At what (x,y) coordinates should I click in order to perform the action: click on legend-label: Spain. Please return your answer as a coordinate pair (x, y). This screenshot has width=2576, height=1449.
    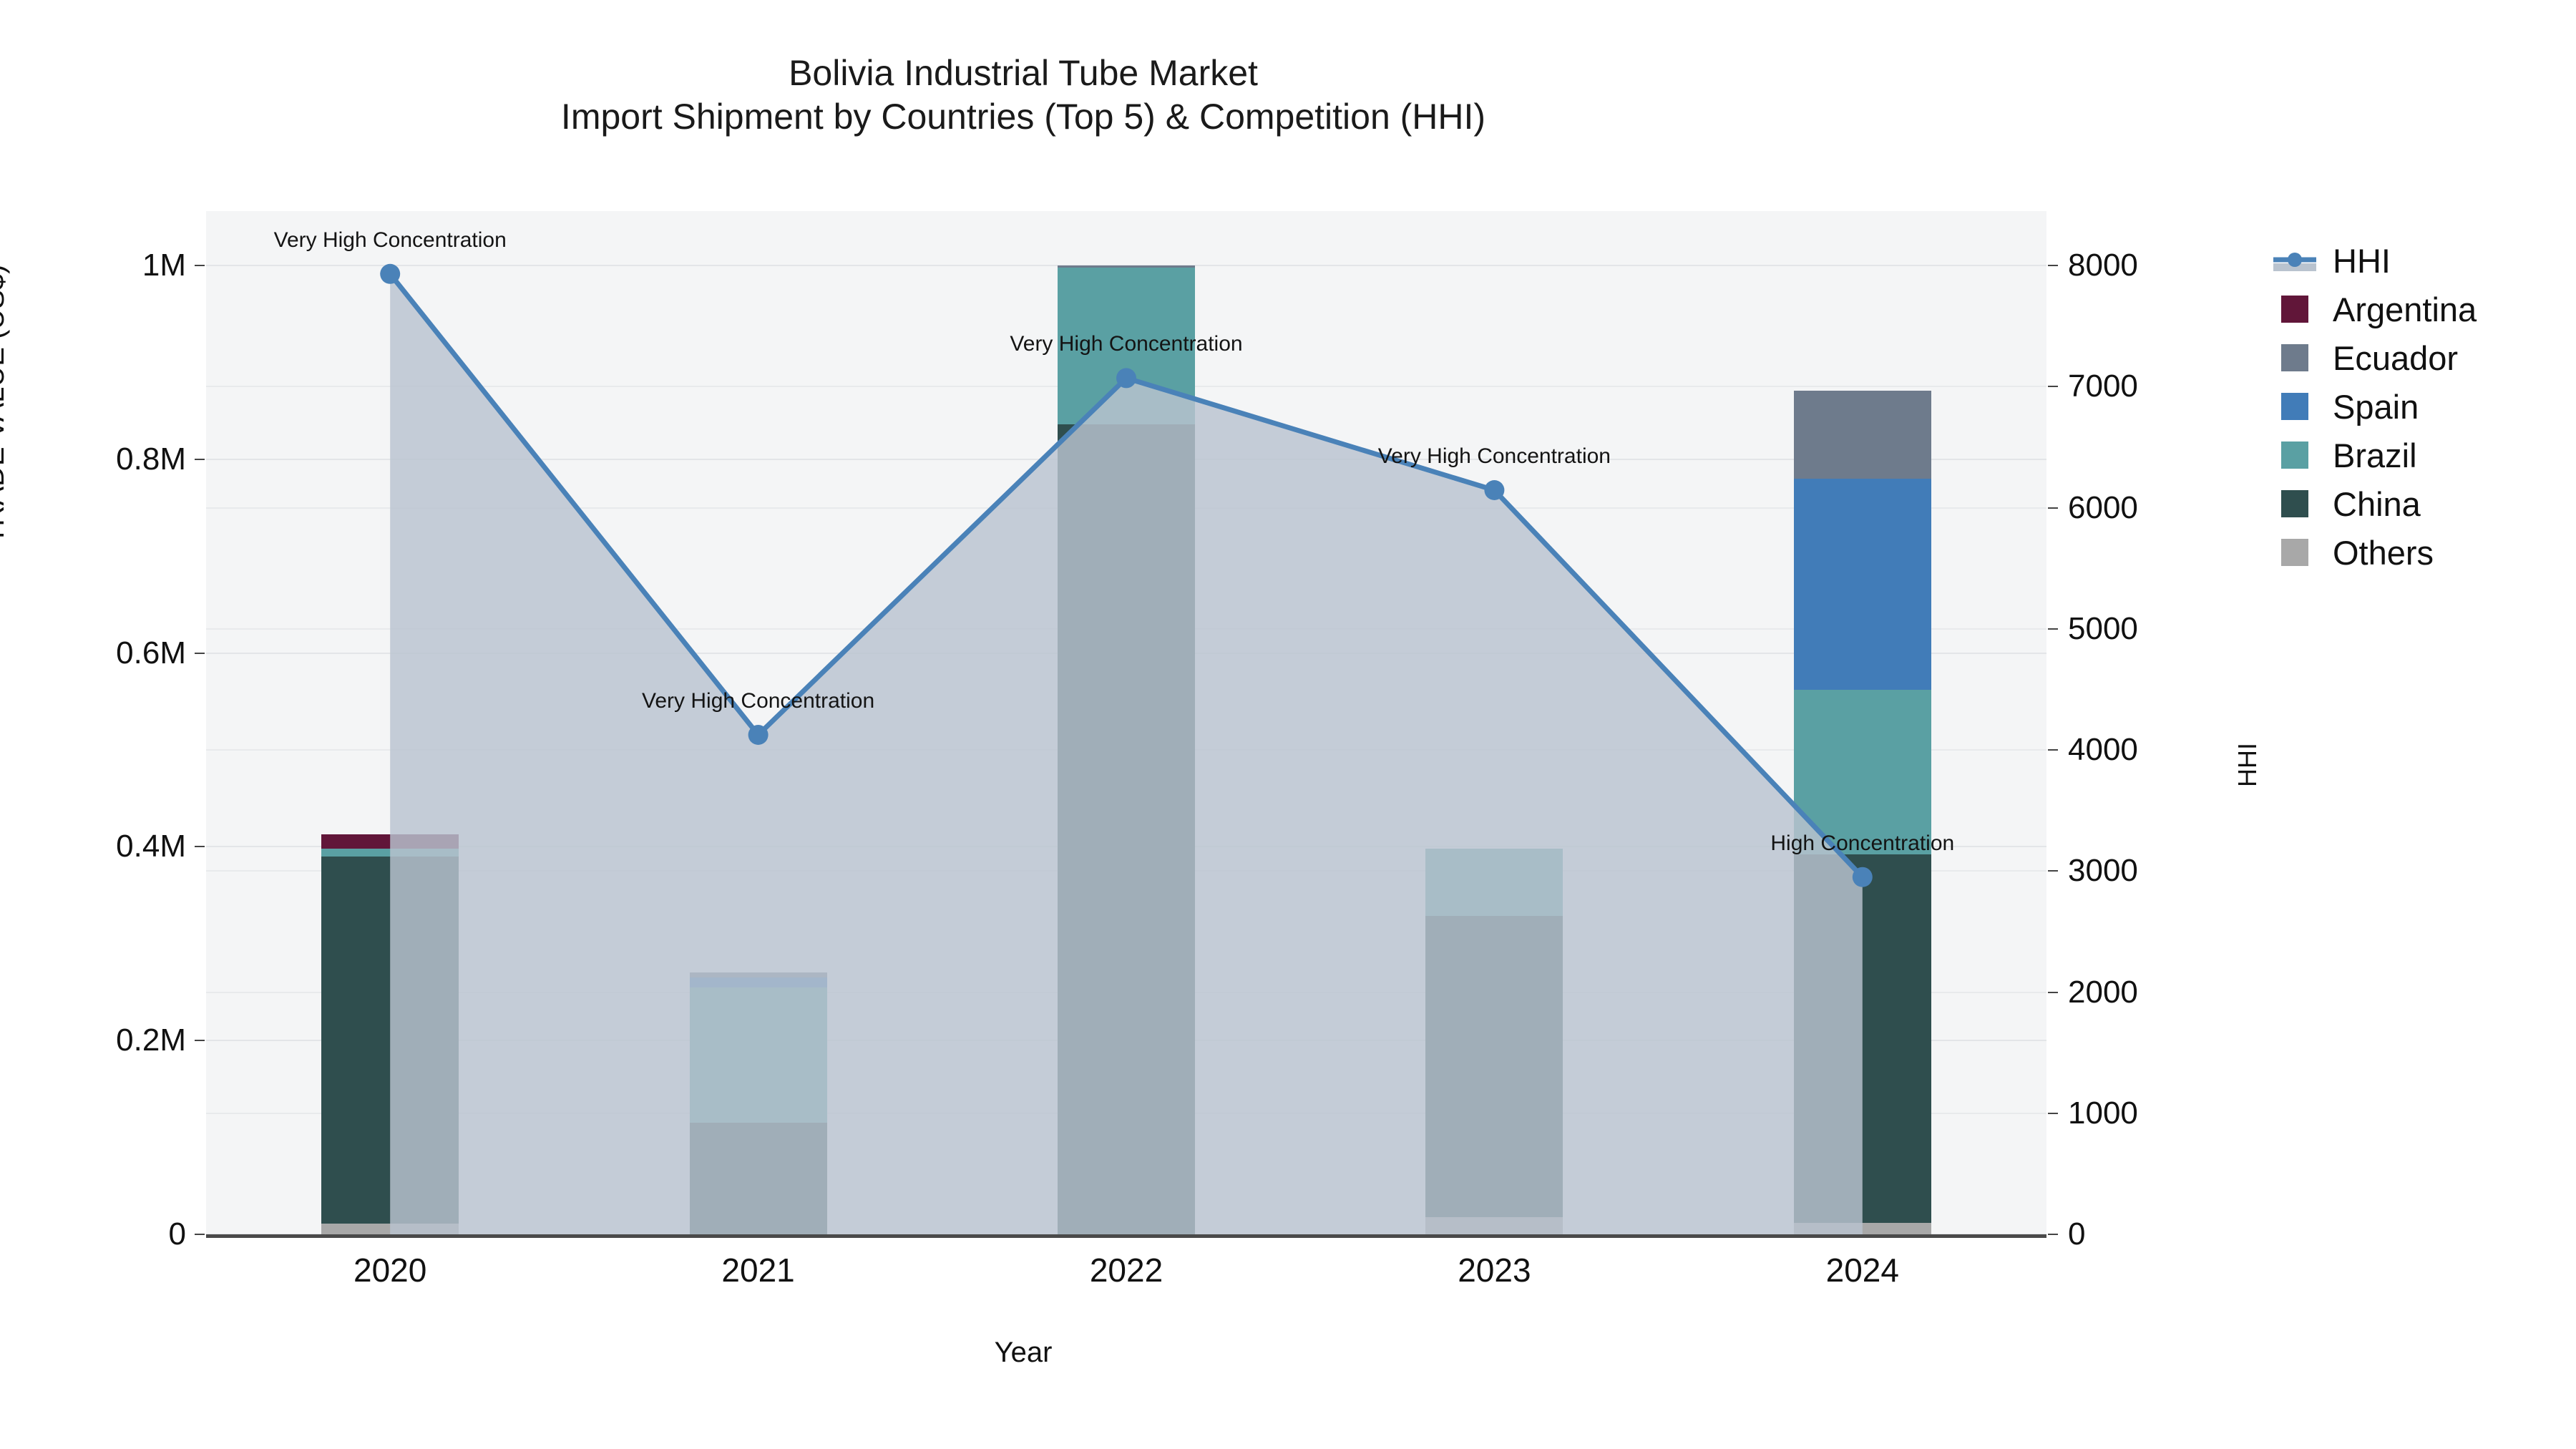
    Looking at the image, I should click on (2376, 407).